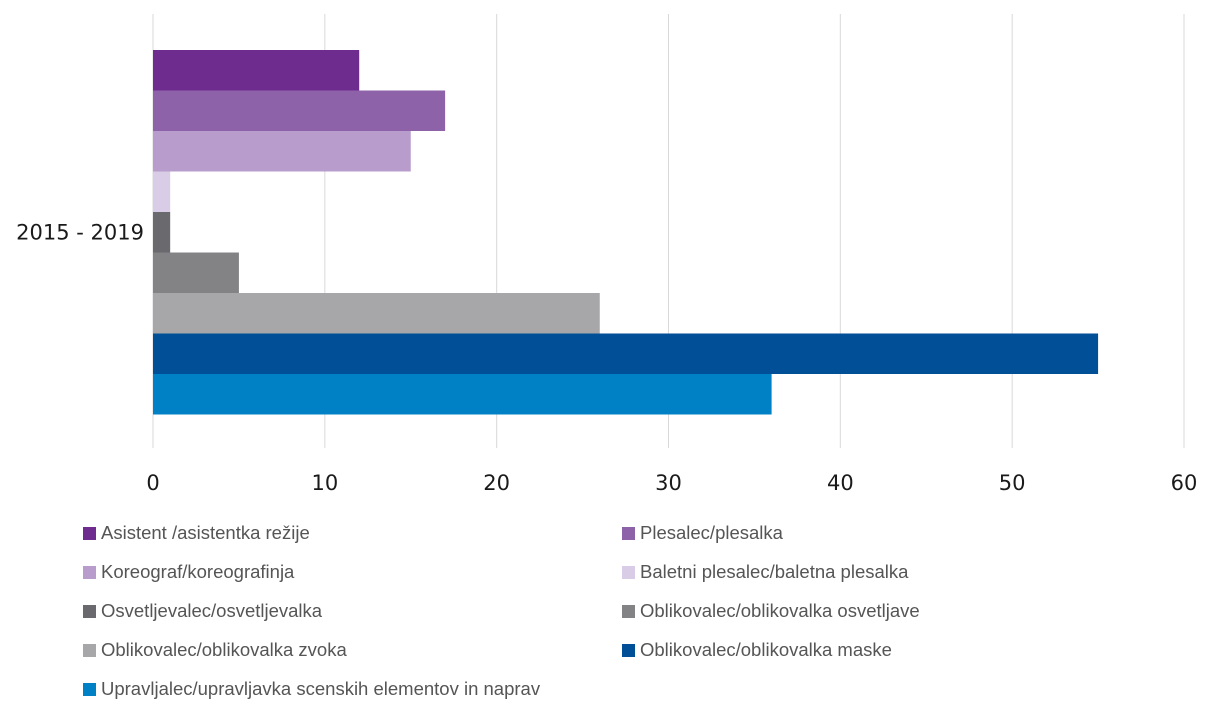  I want to click on legend-item: Oblikovalec/oblikovalka maske, so click(757, 650).